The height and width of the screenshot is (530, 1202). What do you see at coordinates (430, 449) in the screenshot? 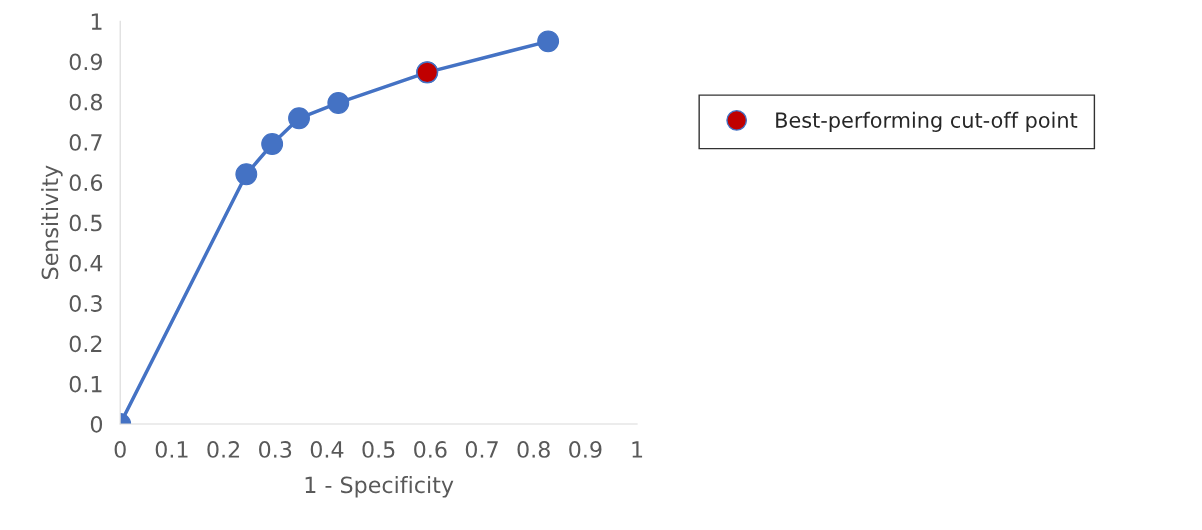
I see `x-tick-label: 0.6` at bounding box center [430, 449].